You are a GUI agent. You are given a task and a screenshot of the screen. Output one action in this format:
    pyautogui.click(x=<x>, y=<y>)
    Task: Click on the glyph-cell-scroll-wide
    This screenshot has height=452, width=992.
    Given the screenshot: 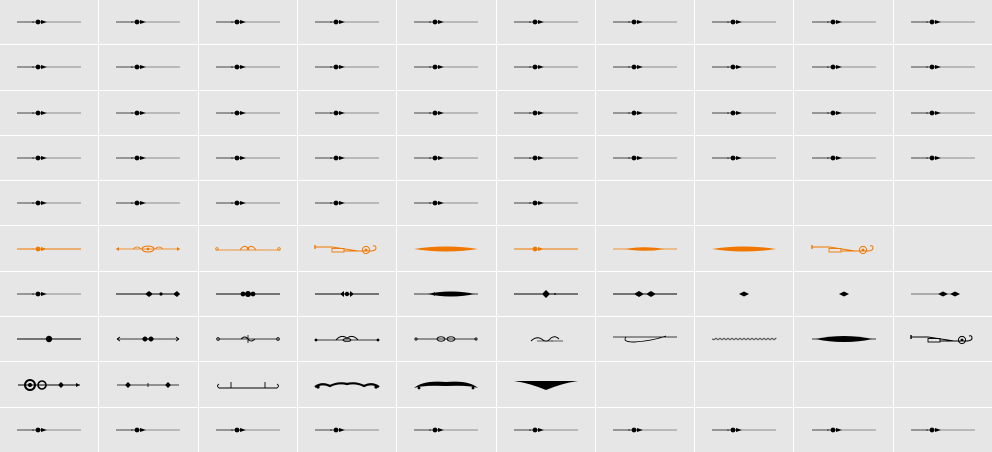 What is the action you would take?
    pyautogui.click(x=347, y=384)
    